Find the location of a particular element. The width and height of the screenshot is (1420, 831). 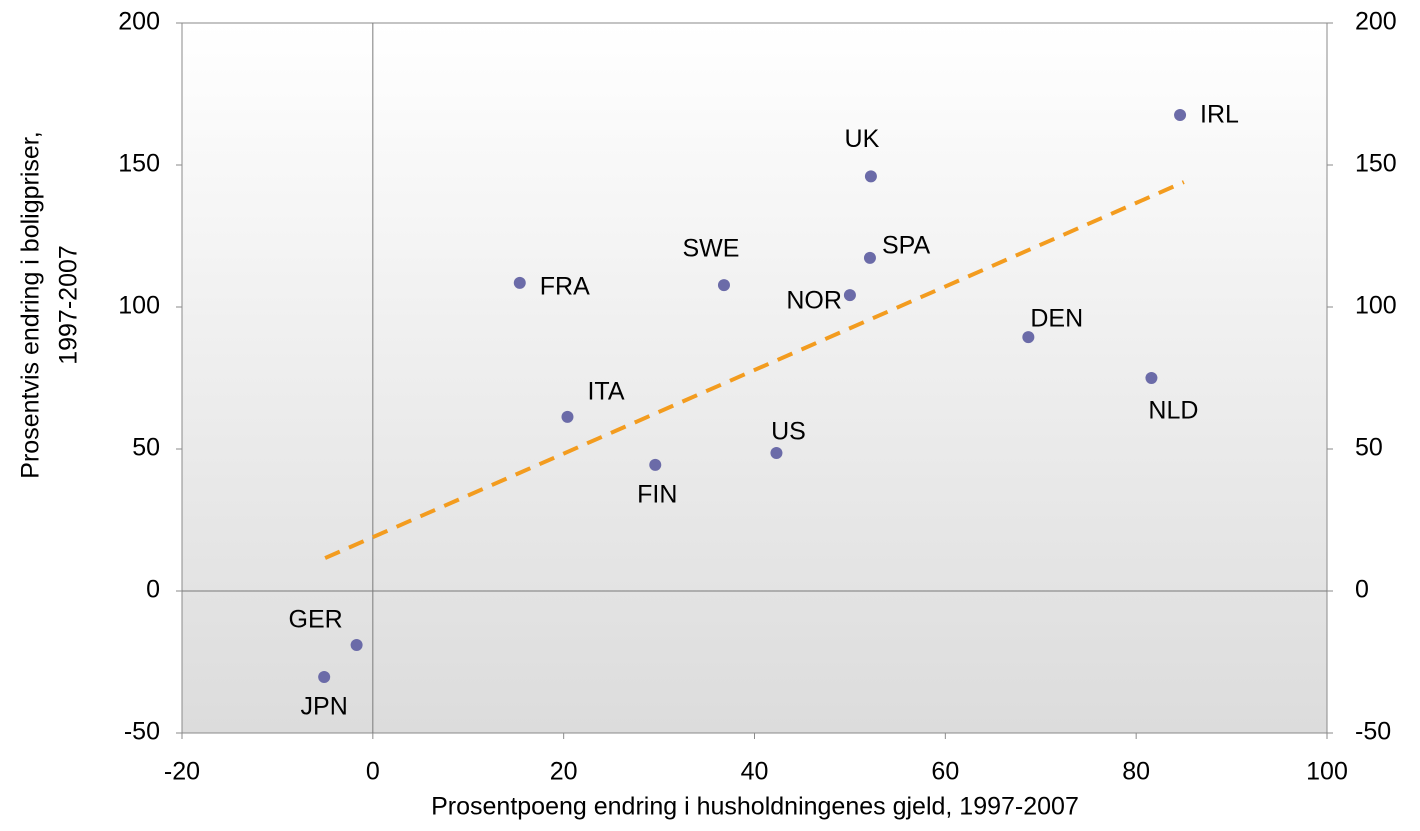

y2-tick-label: 100 is located at coordinates (1376, 306).